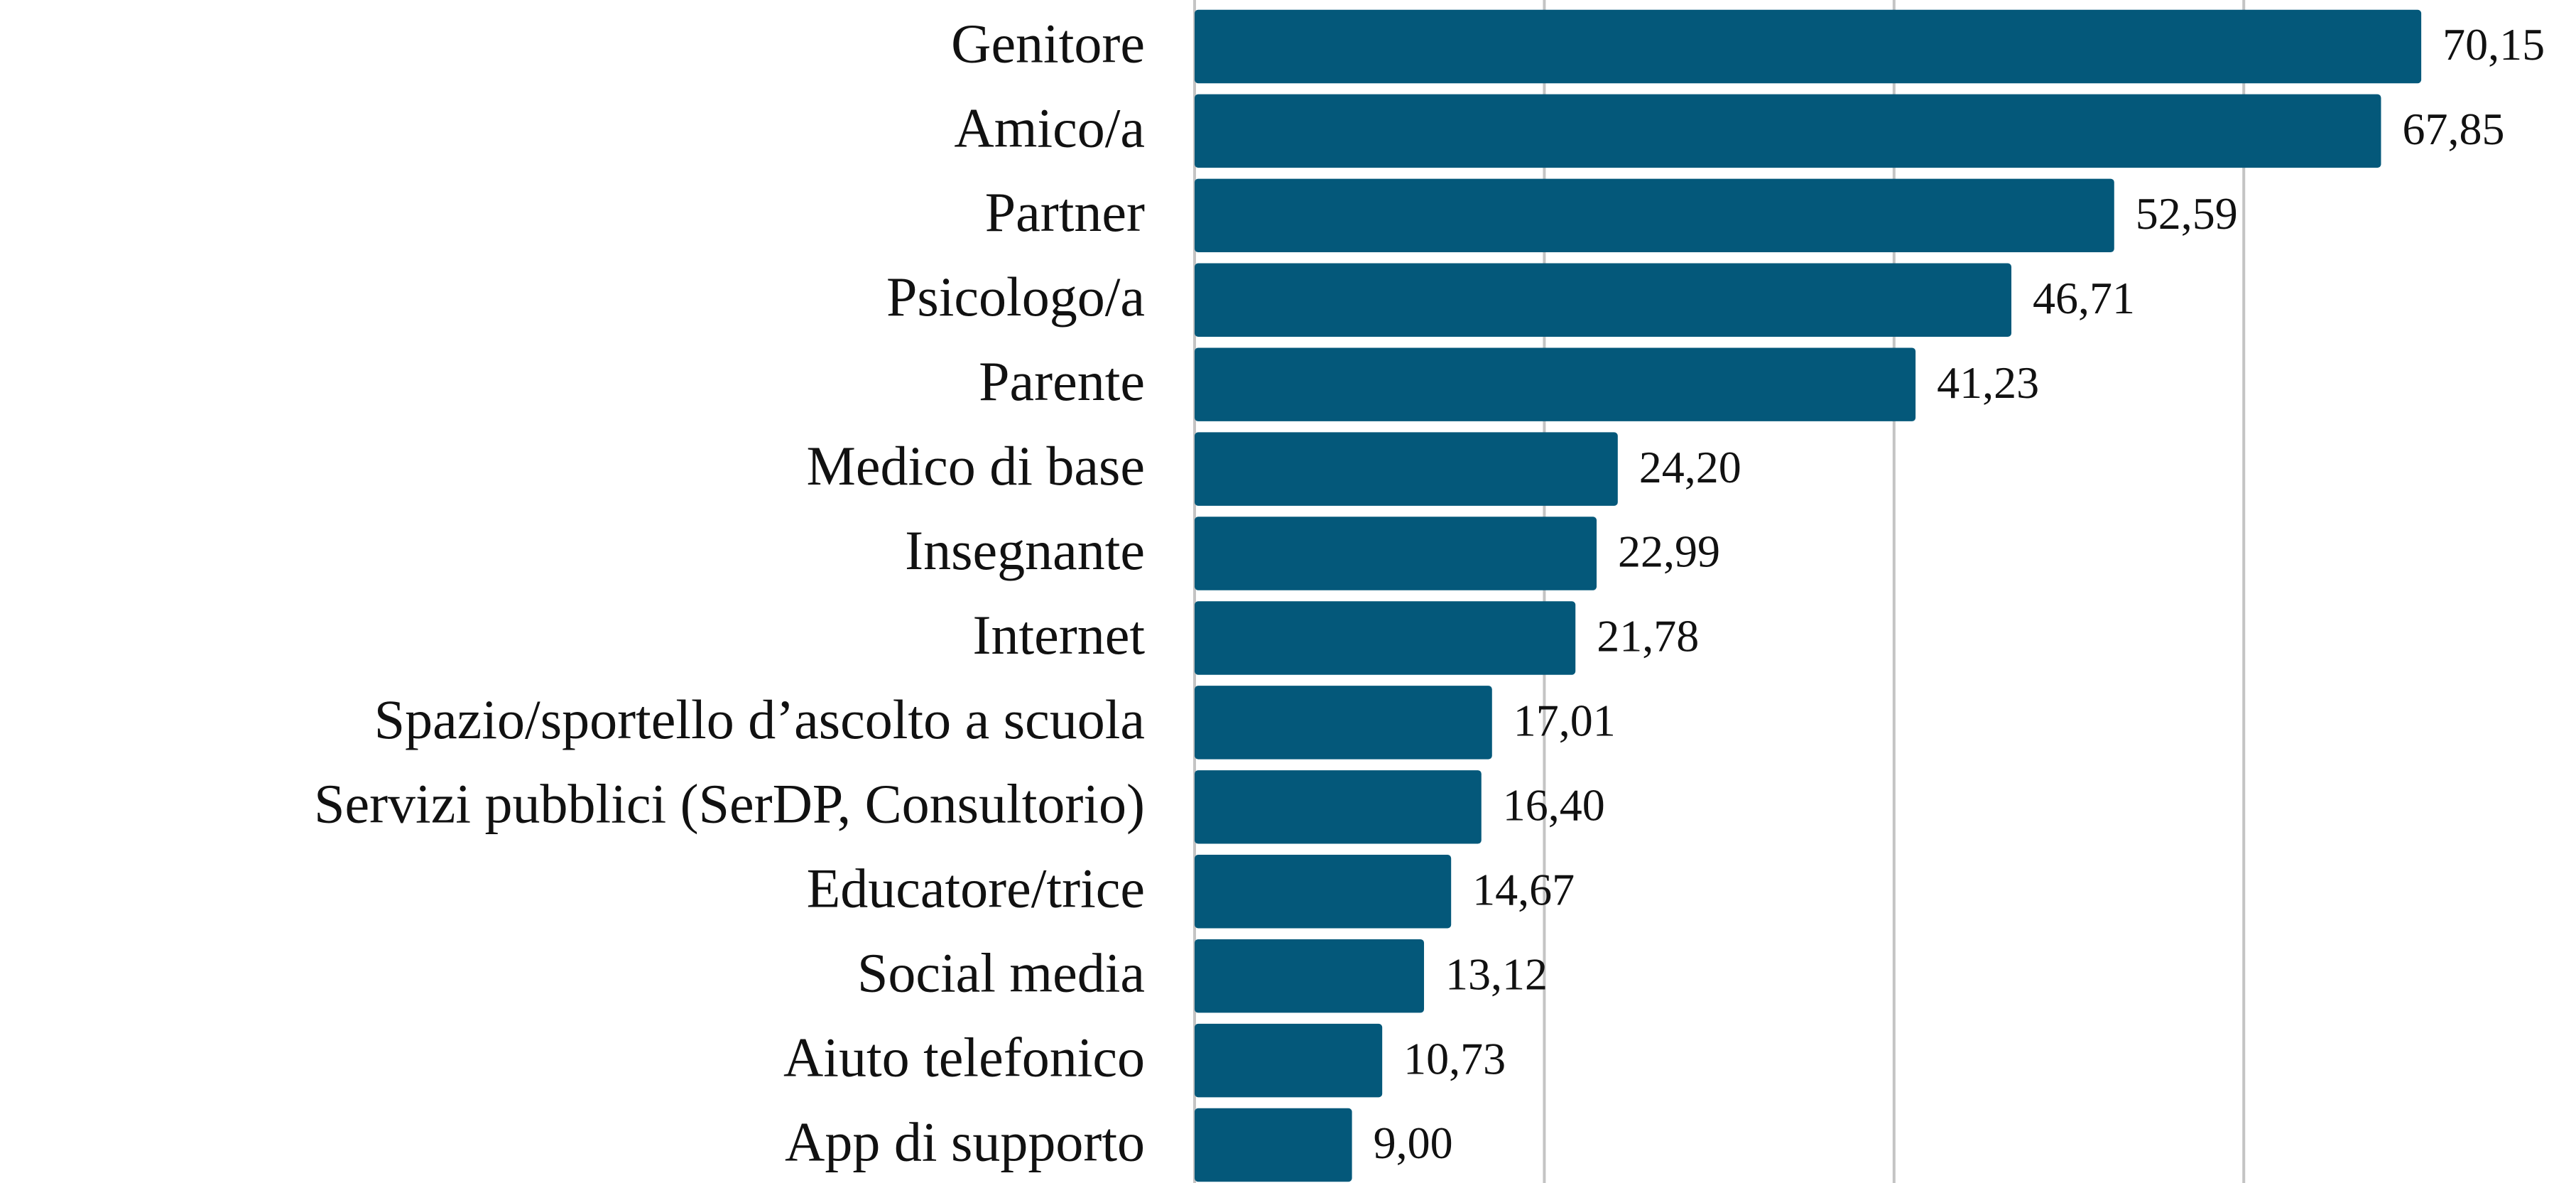  What do you see at coordinates (1523, 889) in the screenshot?
I see `value-label: 14,67` at bounding box center [1523, 889].